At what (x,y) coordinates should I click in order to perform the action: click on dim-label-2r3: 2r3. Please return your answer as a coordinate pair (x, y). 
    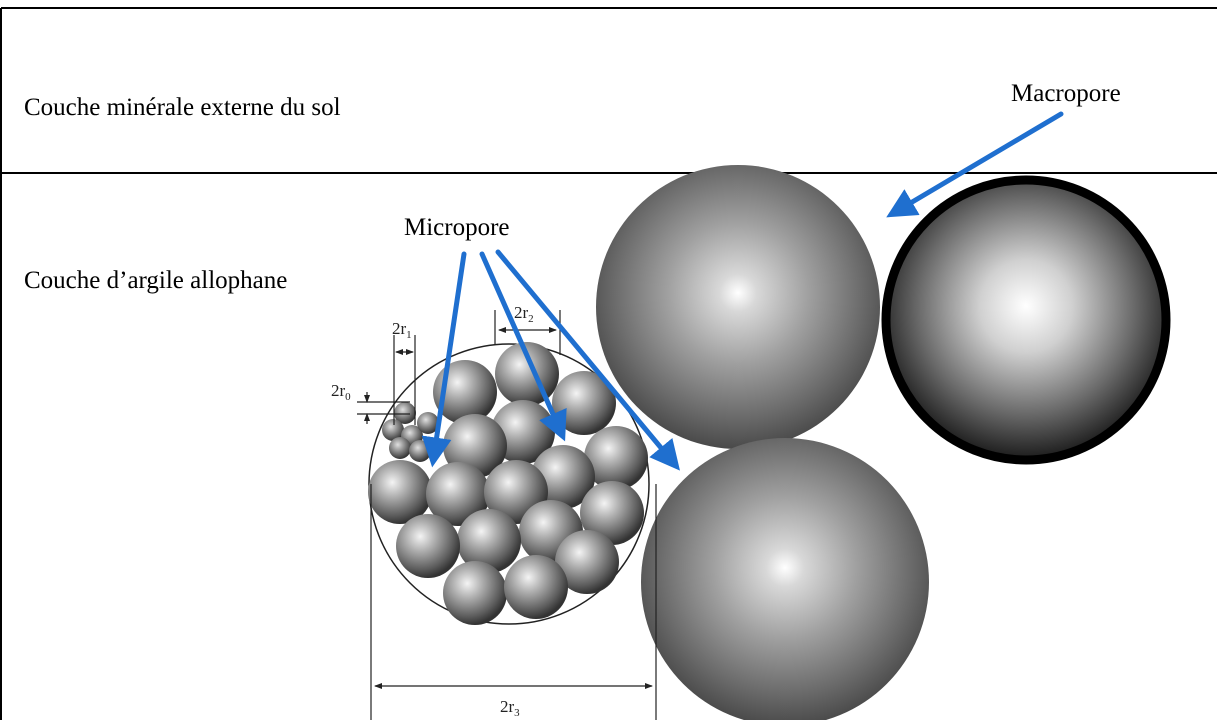
    Looking at the image, I should click on (510, 708).